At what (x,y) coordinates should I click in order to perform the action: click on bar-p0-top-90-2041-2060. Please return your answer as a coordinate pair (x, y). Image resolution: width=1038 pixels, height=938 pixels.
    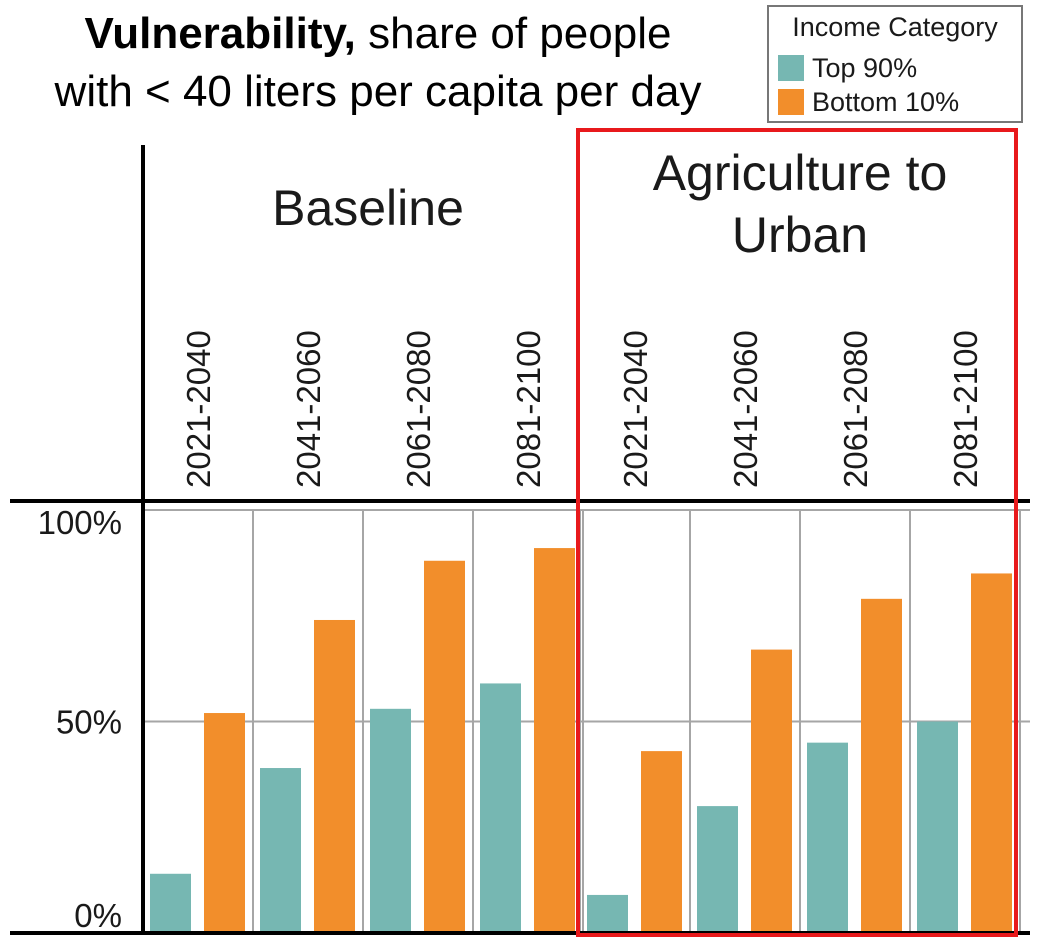
    Looking at the image, I should click on (280, 850).